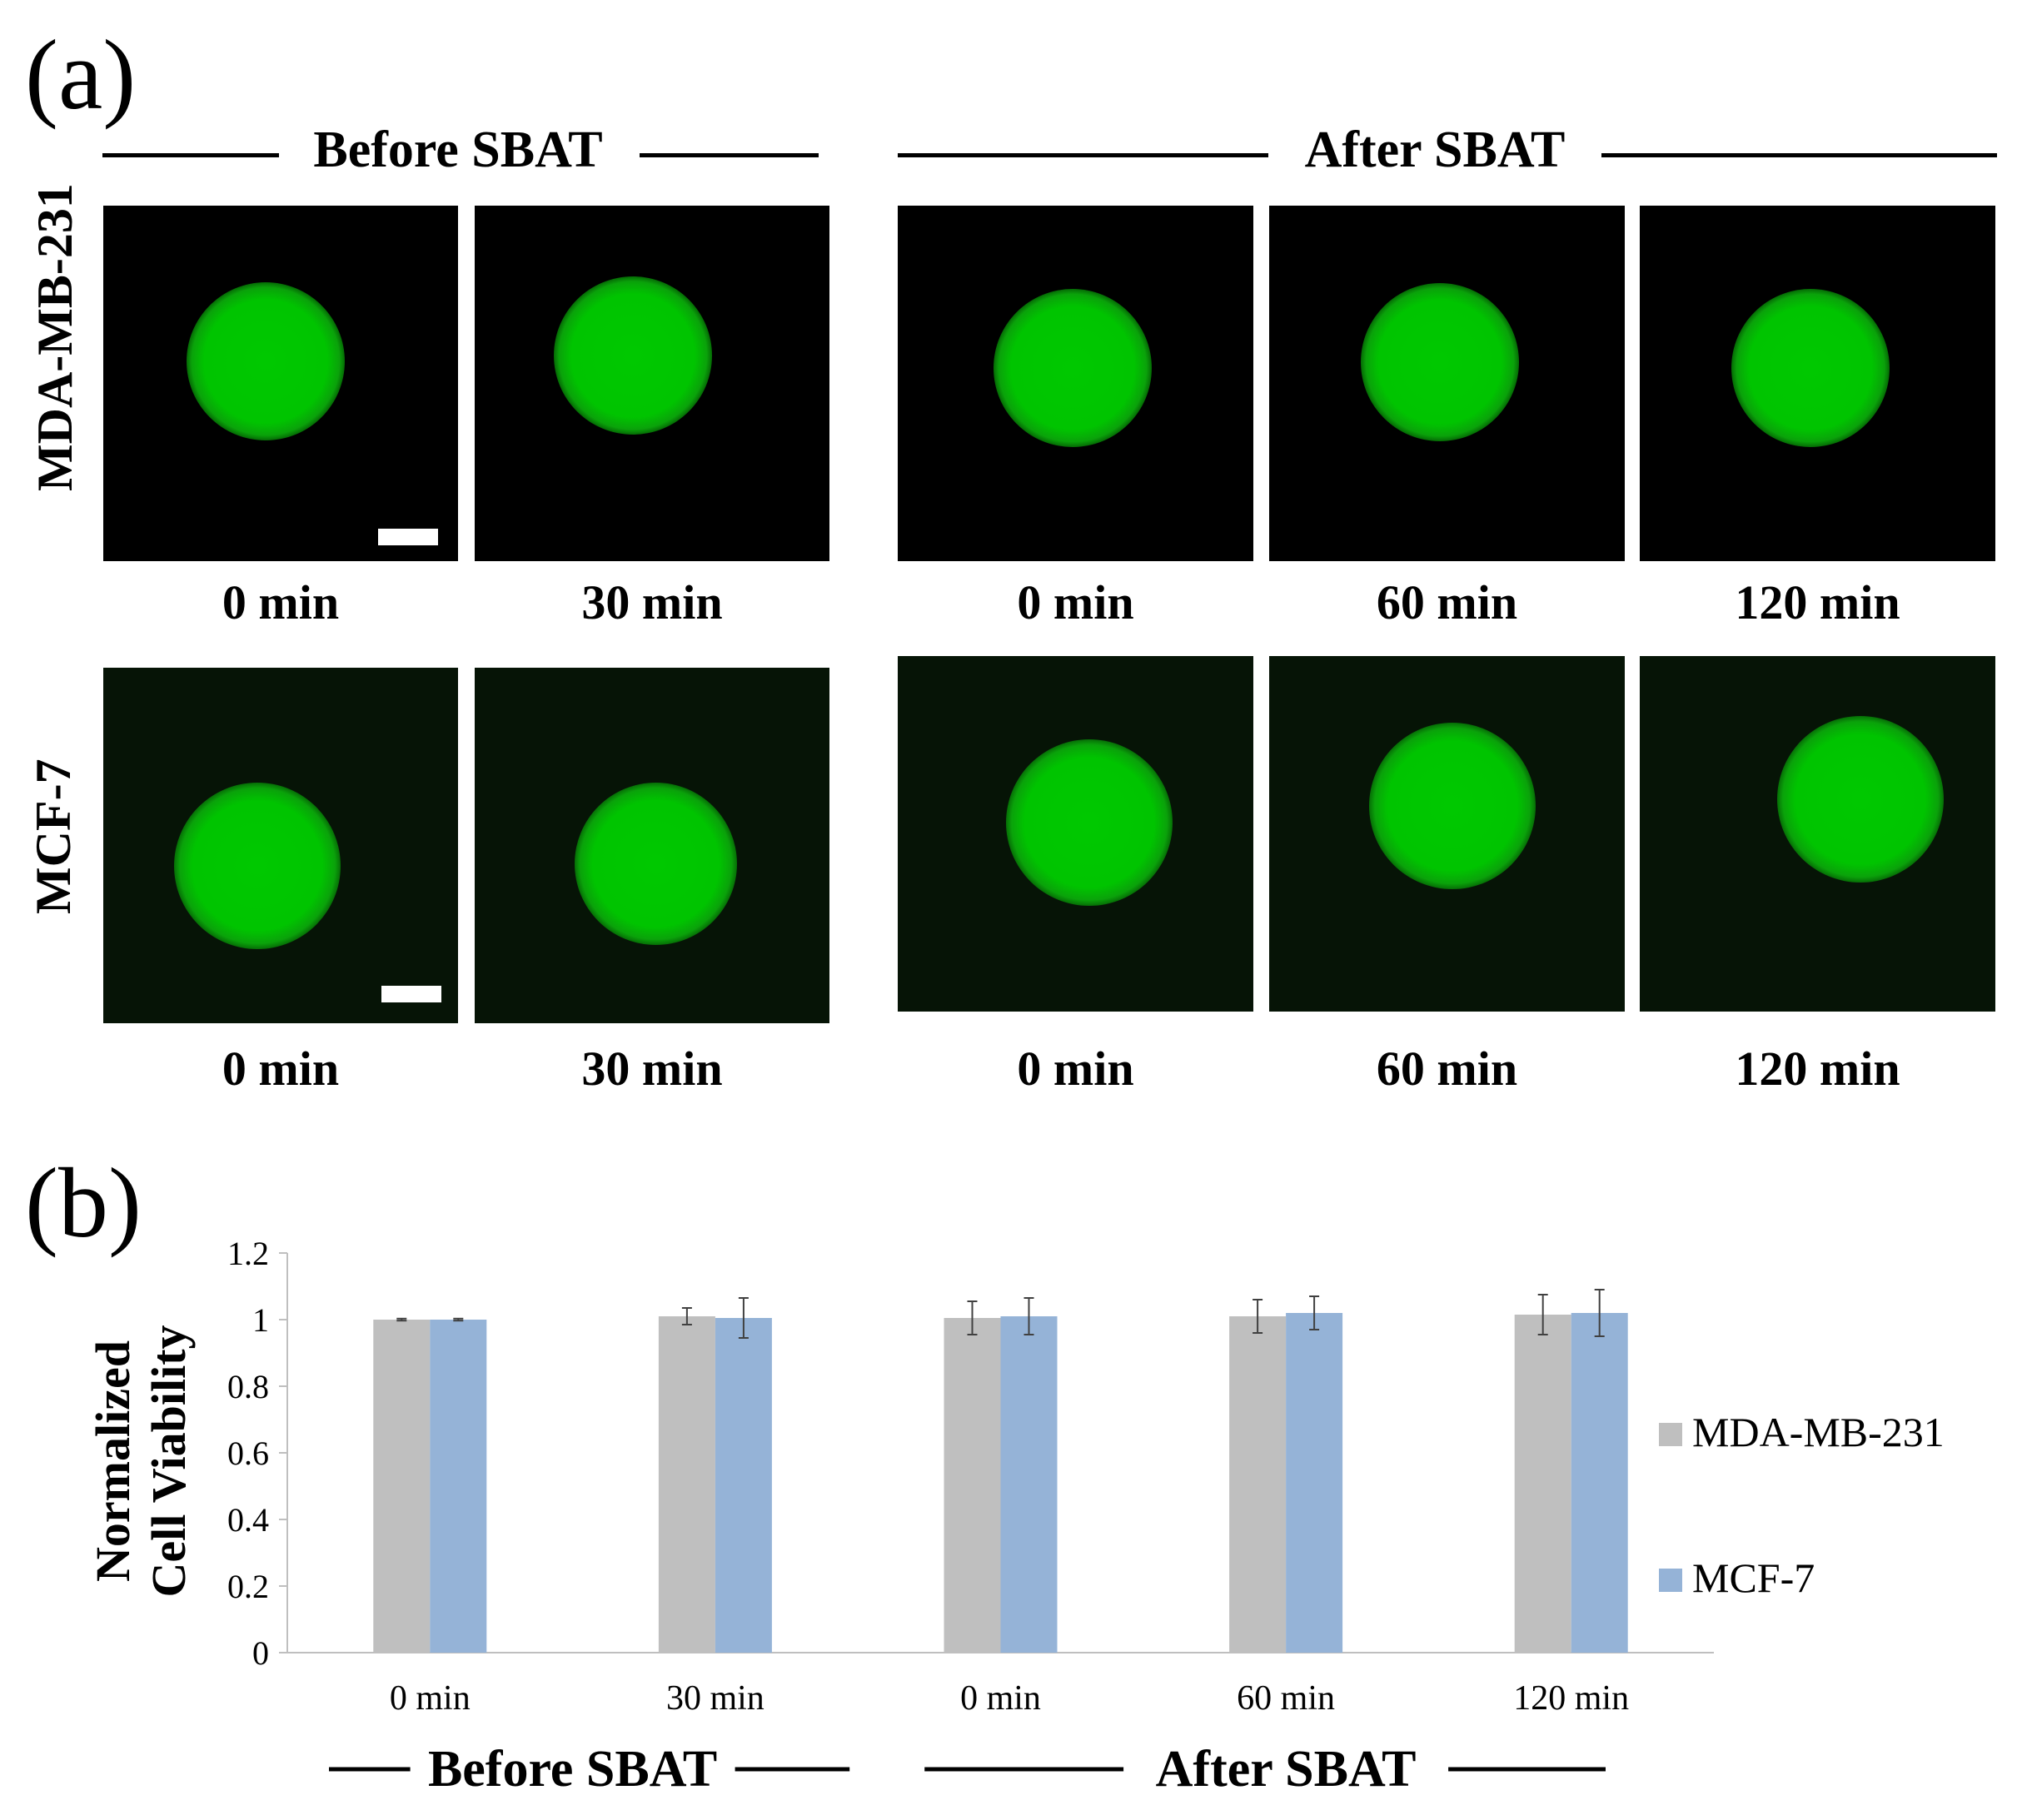 This screenshot has width=2022, height=1820. Describe the element at coordinates (248, 1253) in the screenshot. I see `y-tick-label: 1.2` at that location.